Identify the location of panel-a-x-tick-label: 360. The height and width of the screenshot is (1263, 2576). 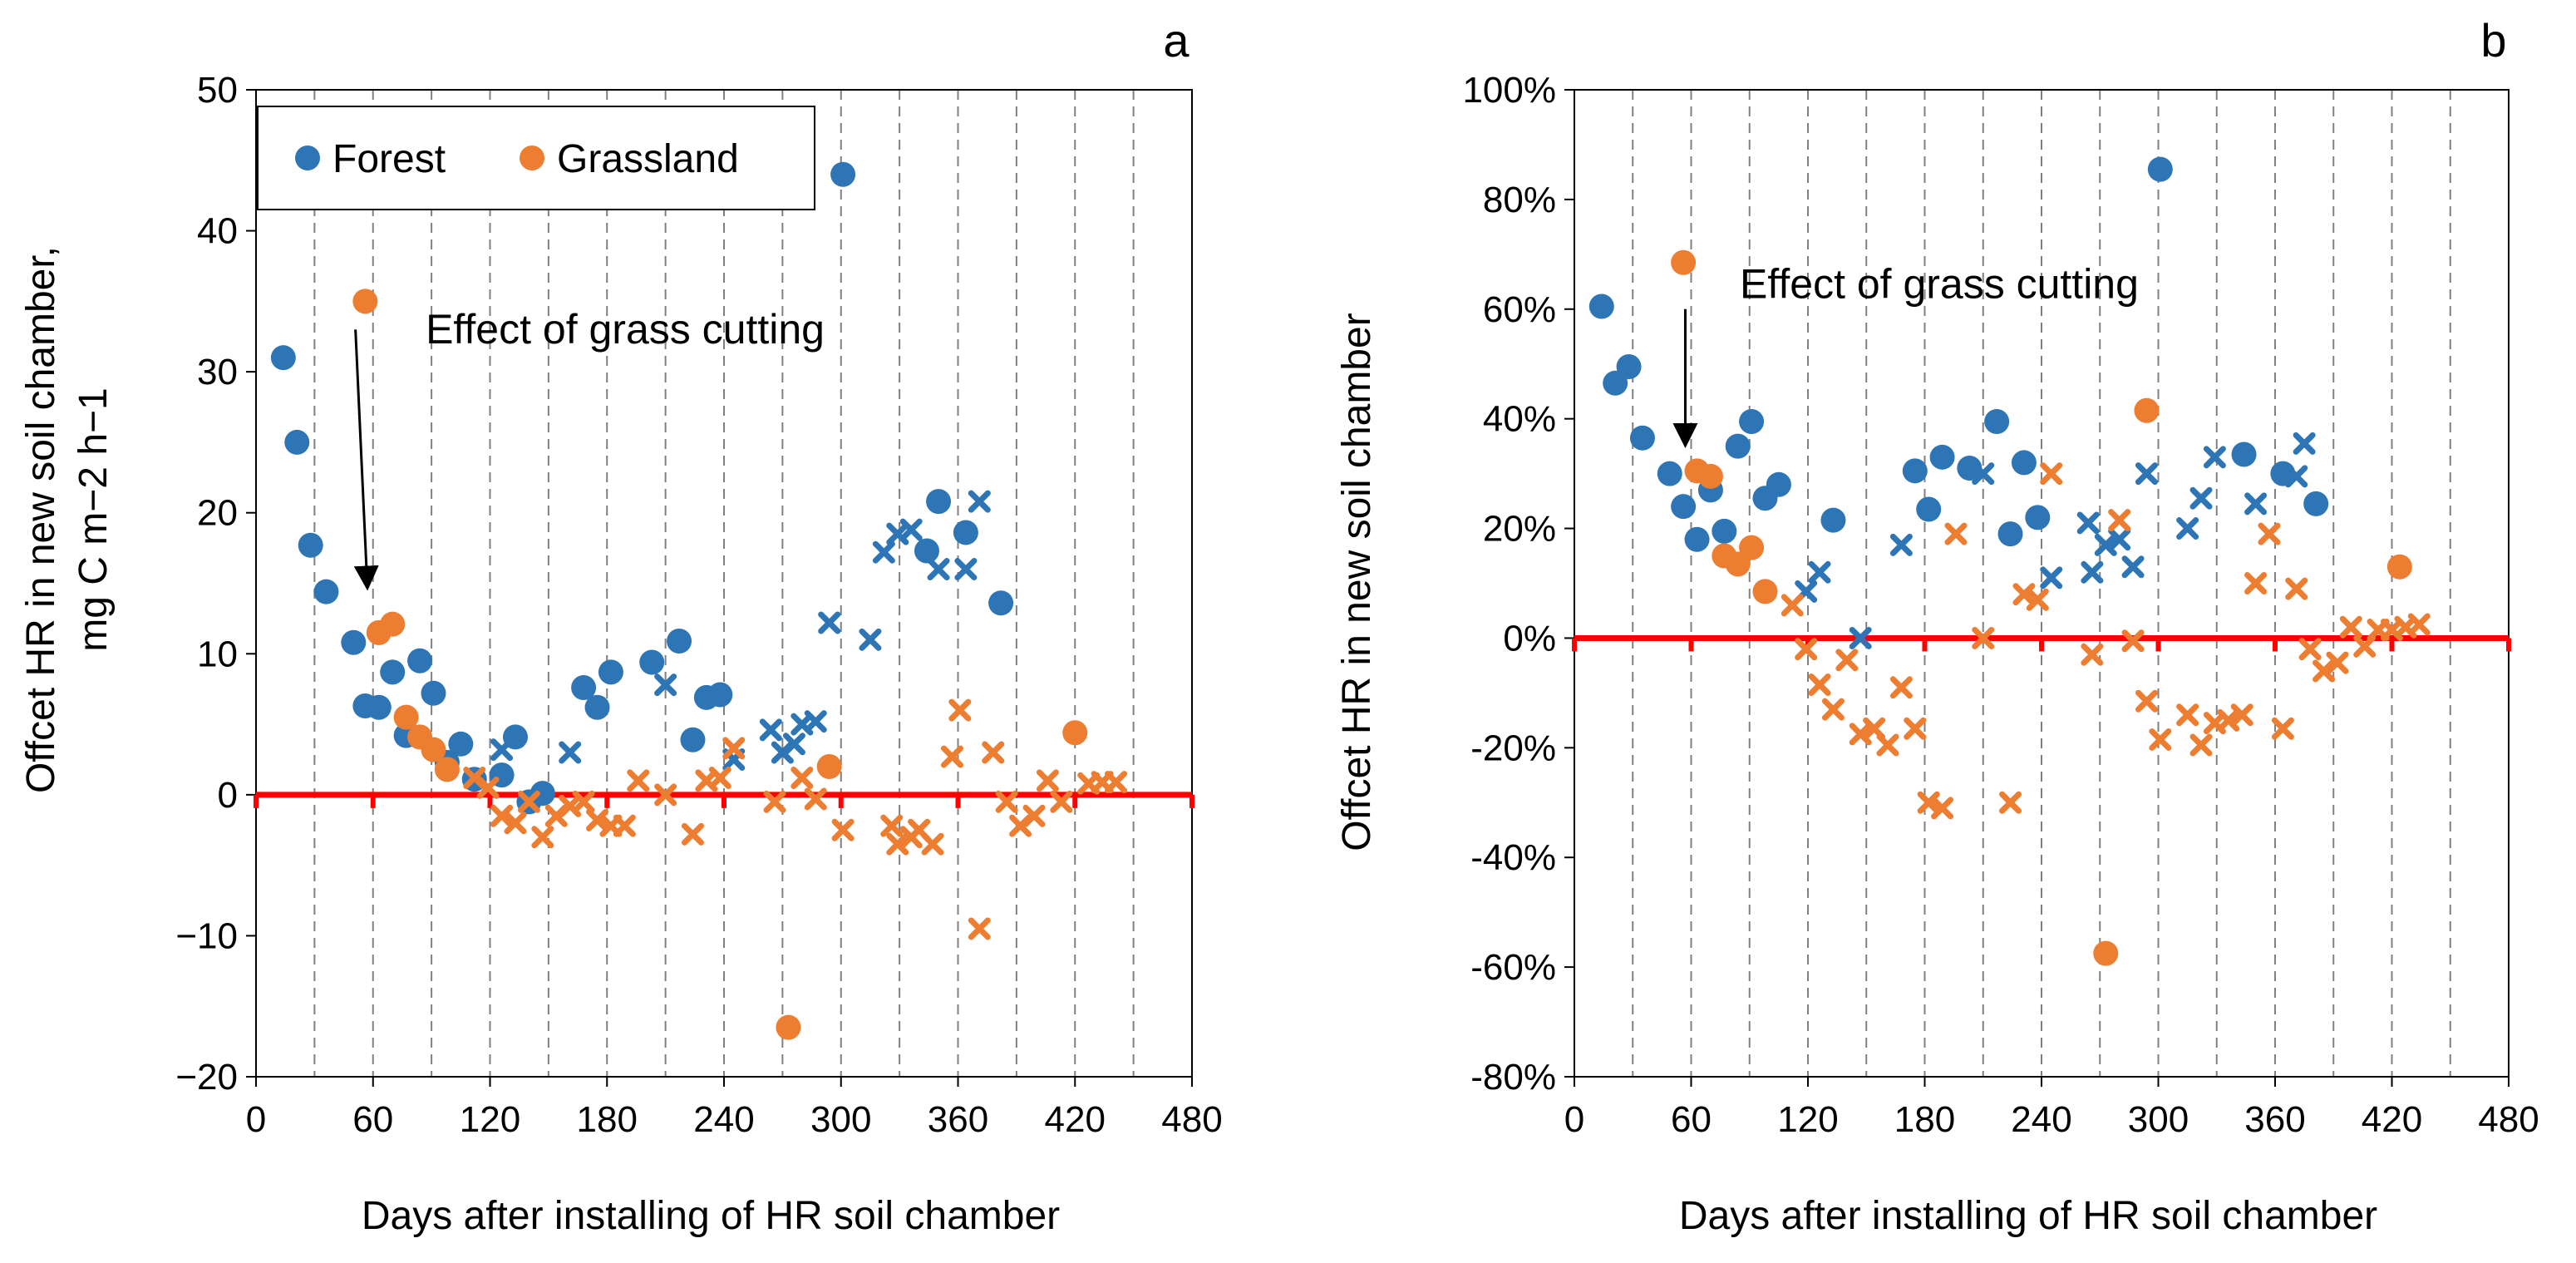
(958, 1119).